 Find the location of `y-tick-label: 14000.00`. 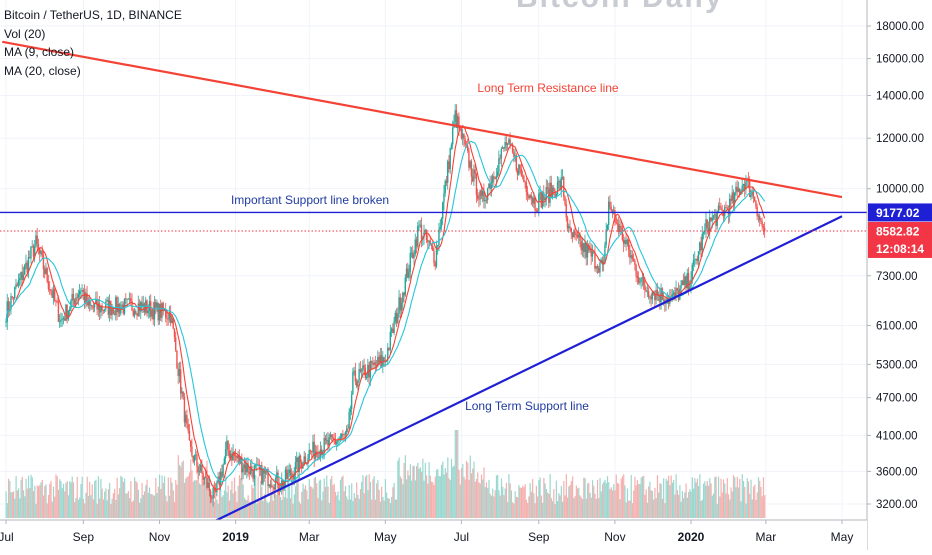

y-tick-label: 14000.00 is located at coordinates (900, 97).